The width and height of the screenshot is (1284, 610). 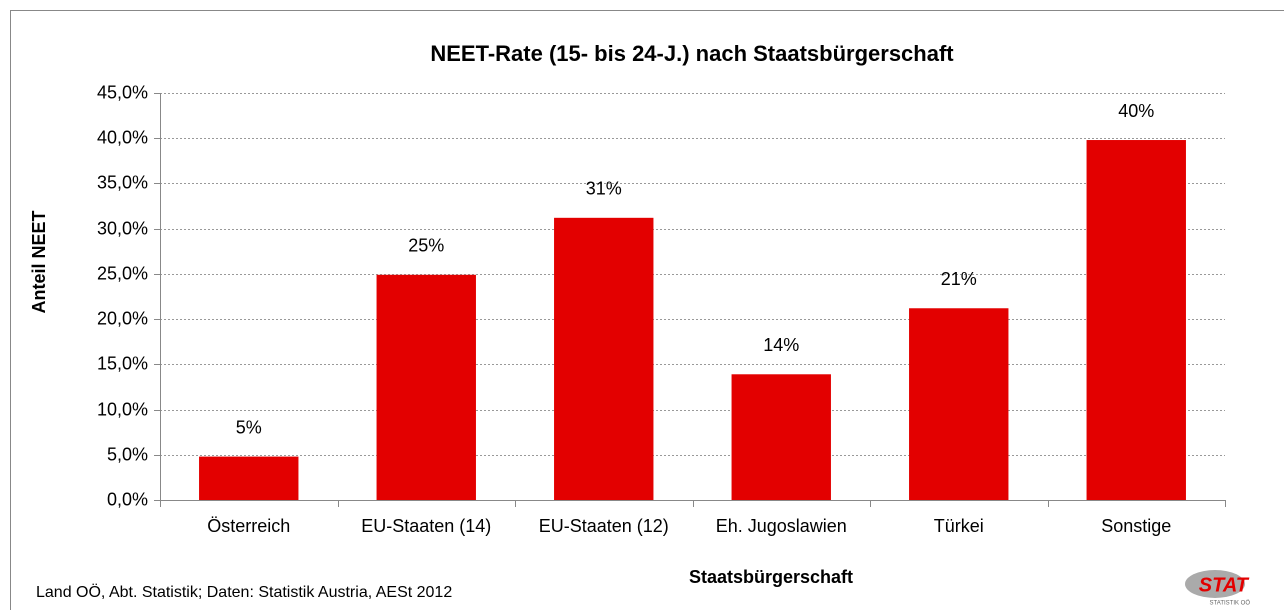 I want to click on x-tick-label: EU-Staaten (14), so click(x=426, y=526).